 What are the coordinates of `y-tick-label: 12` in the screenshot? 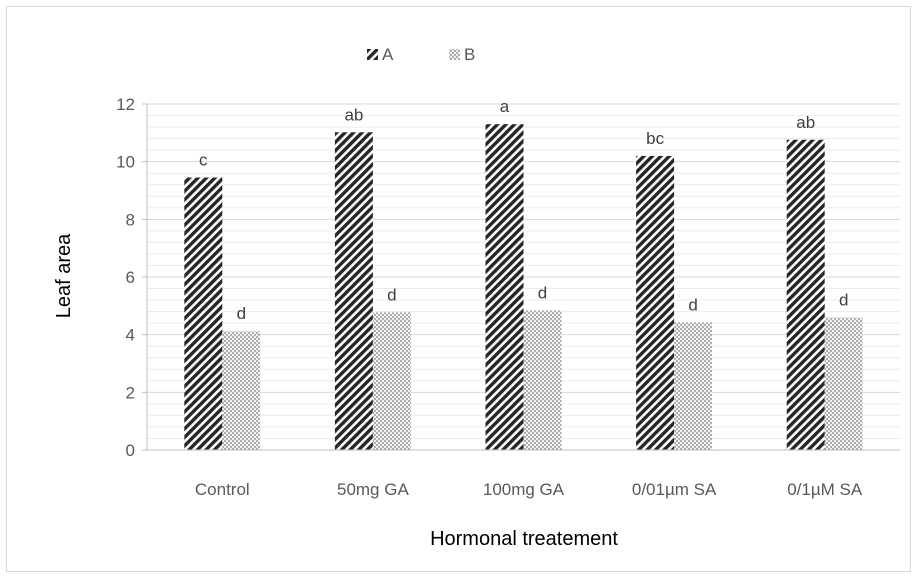 It's located at (125, 104).